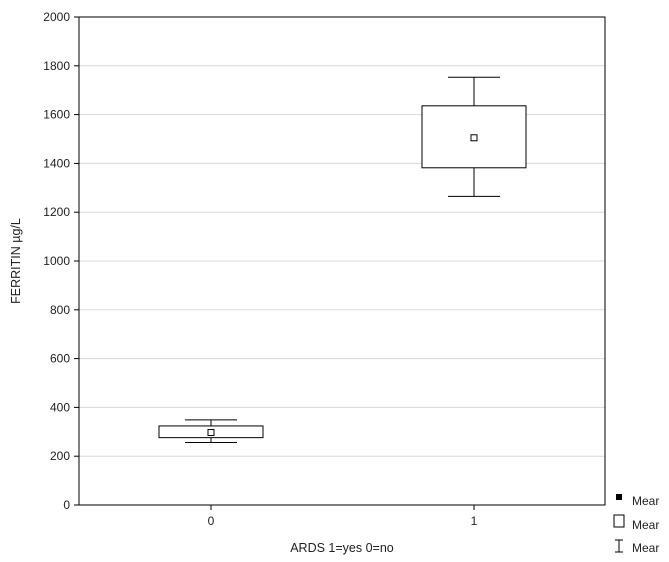  What do you see at coordinates (66, 505) in the screenshot?
I see `y-tick-label: 0` at bounding box center [66, 505].